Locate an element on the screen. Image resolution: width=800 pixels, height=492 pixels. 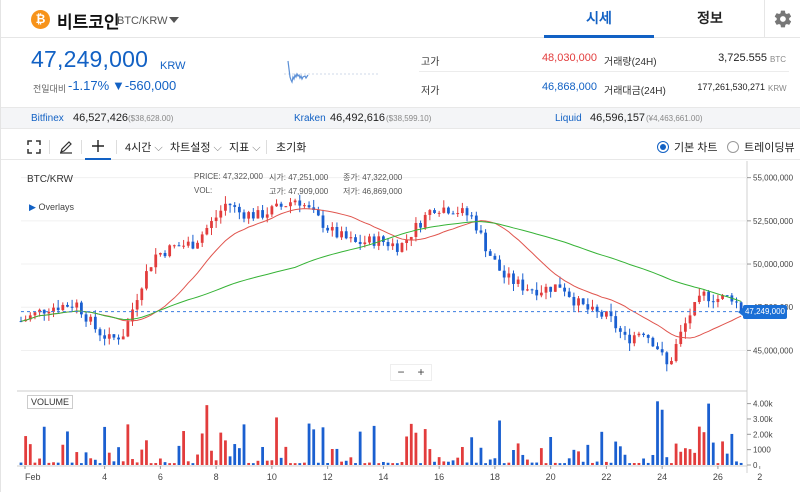
exchange-foreign-price: (¥4,463,661.00) is located at coordinates (674, 118).